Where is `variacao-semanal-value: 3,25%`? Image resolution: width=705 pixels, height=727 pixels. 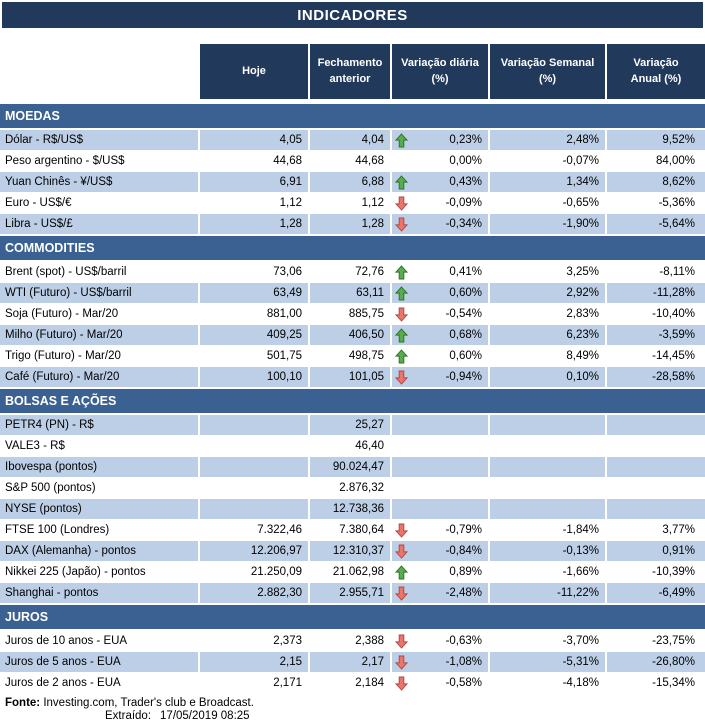
variacao-semanal-value: 3,25% is located at coordinates (548, 272).